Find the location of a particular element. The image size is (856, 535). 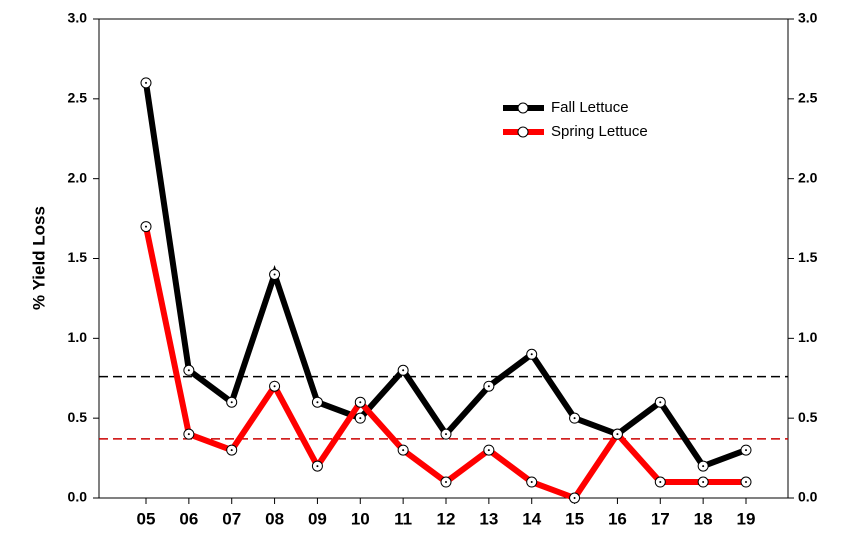

y-axis-label: % Yield Loss is located at coordinates (38, 258).